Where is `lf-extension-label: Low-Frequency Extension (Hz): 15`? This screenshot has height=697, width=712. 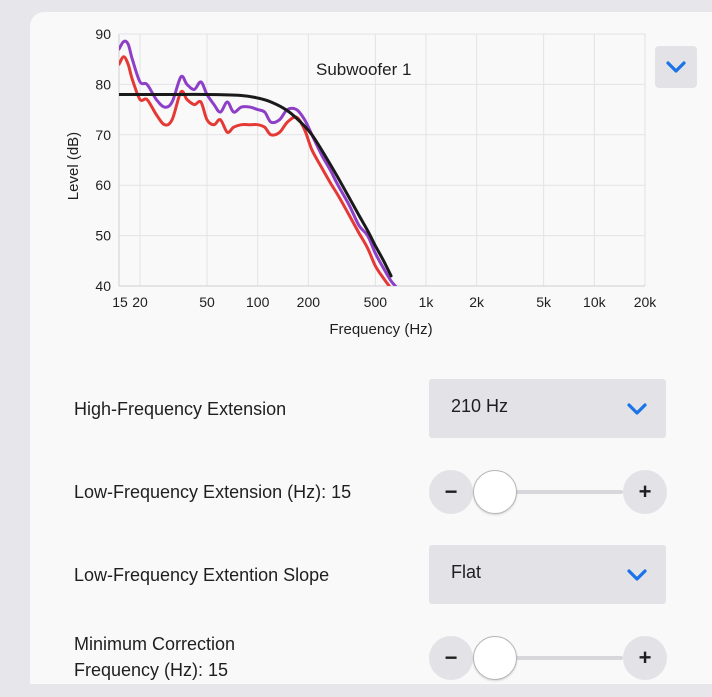 lf-extension-label: Low-Frequency Extension (Hz): 15 is located at coordinates (213, 492).